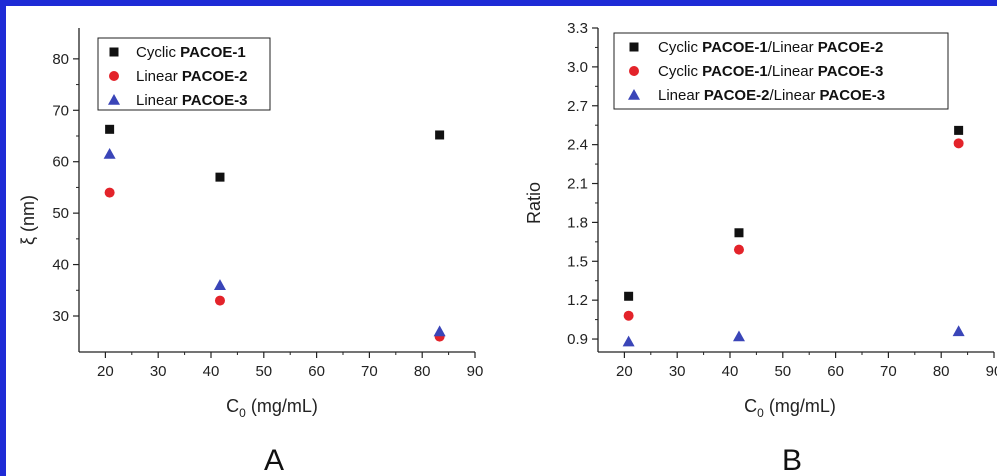  Describe the element at coordinates (60, 110) in the screenshot. I see `y-tick-label: 70` at that location.